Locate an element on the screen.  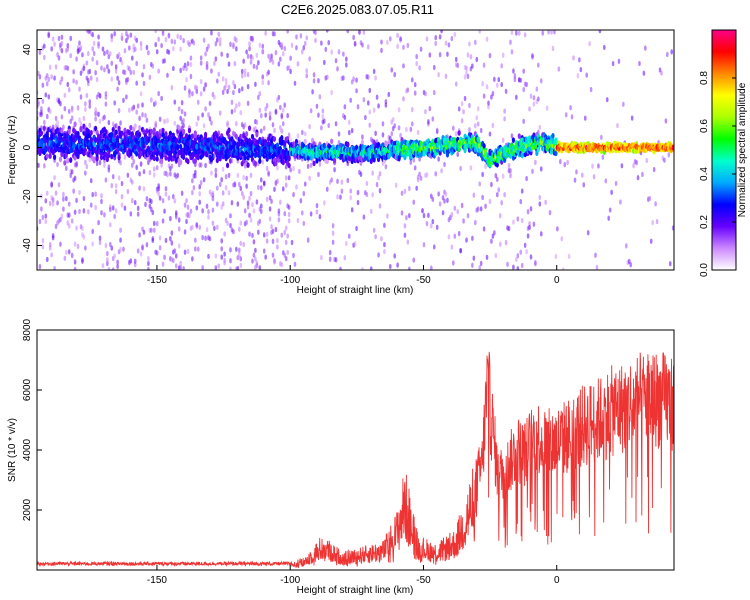
y-tick-label: 20 is located at coordinates (27, 99).